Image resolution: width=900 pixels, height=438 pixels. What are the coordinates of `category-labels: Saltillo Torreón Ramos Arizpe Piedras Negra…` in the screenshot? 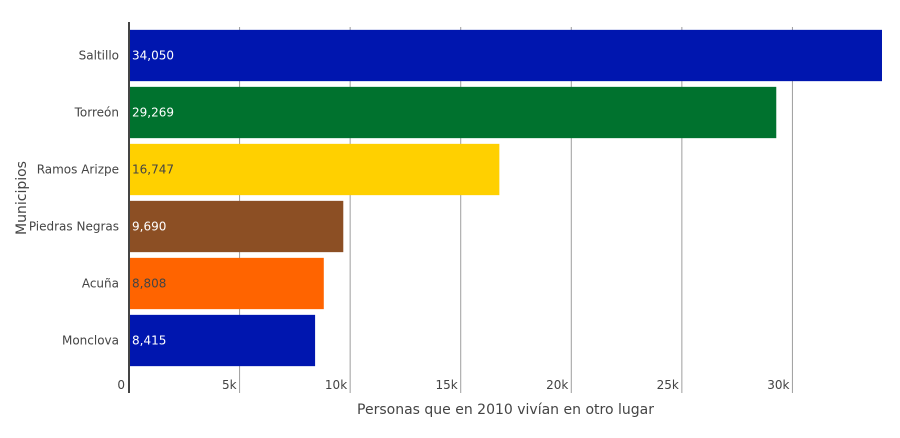 It's located at (74, 198).